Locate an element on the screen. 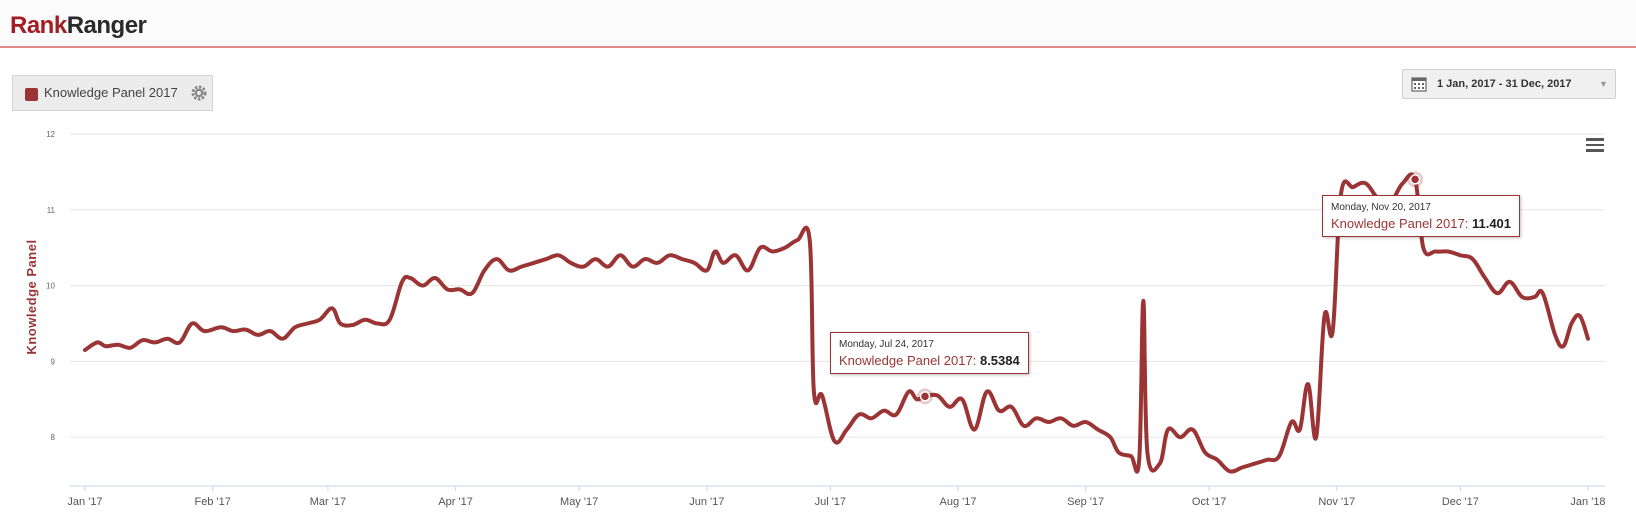  y-tick-label: 12 is located at coordinates (50, 134).